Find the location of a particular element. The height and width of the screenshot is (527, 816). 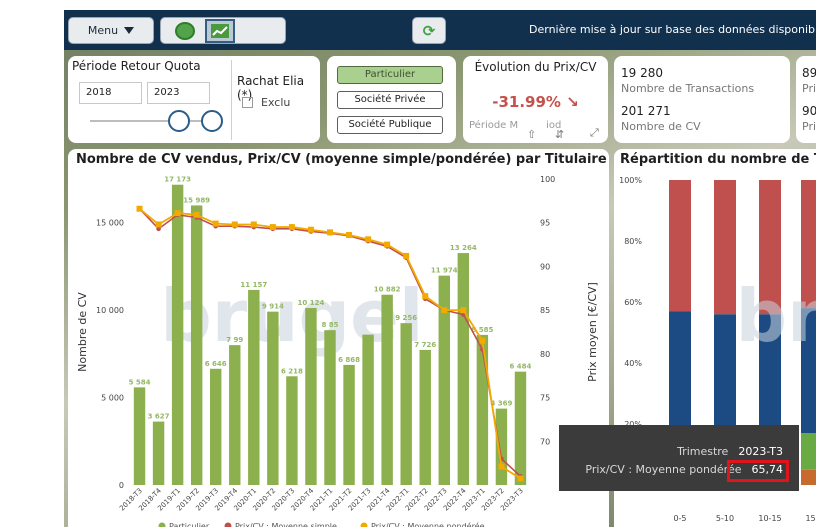

slider-handle-end is located at coordinates (212, 121).